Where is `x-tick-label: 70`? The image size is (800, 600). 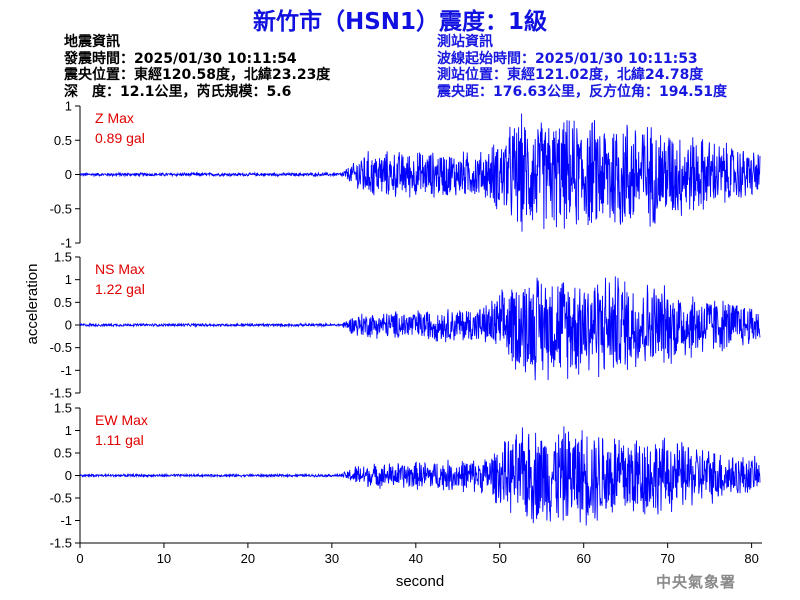 x-tick-label: 70 is located at coordinates (667, 558).